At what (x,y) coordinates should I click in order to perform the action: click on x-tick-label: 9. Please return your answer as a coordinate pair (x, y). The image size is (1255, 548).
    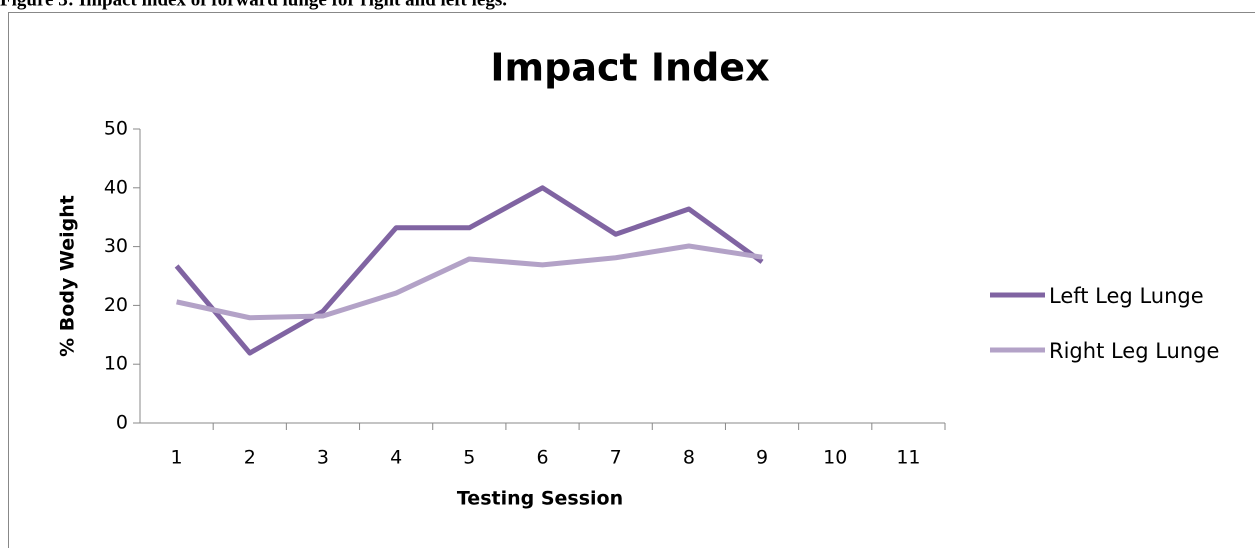
    Looking at the image, I should click on (762, 458).